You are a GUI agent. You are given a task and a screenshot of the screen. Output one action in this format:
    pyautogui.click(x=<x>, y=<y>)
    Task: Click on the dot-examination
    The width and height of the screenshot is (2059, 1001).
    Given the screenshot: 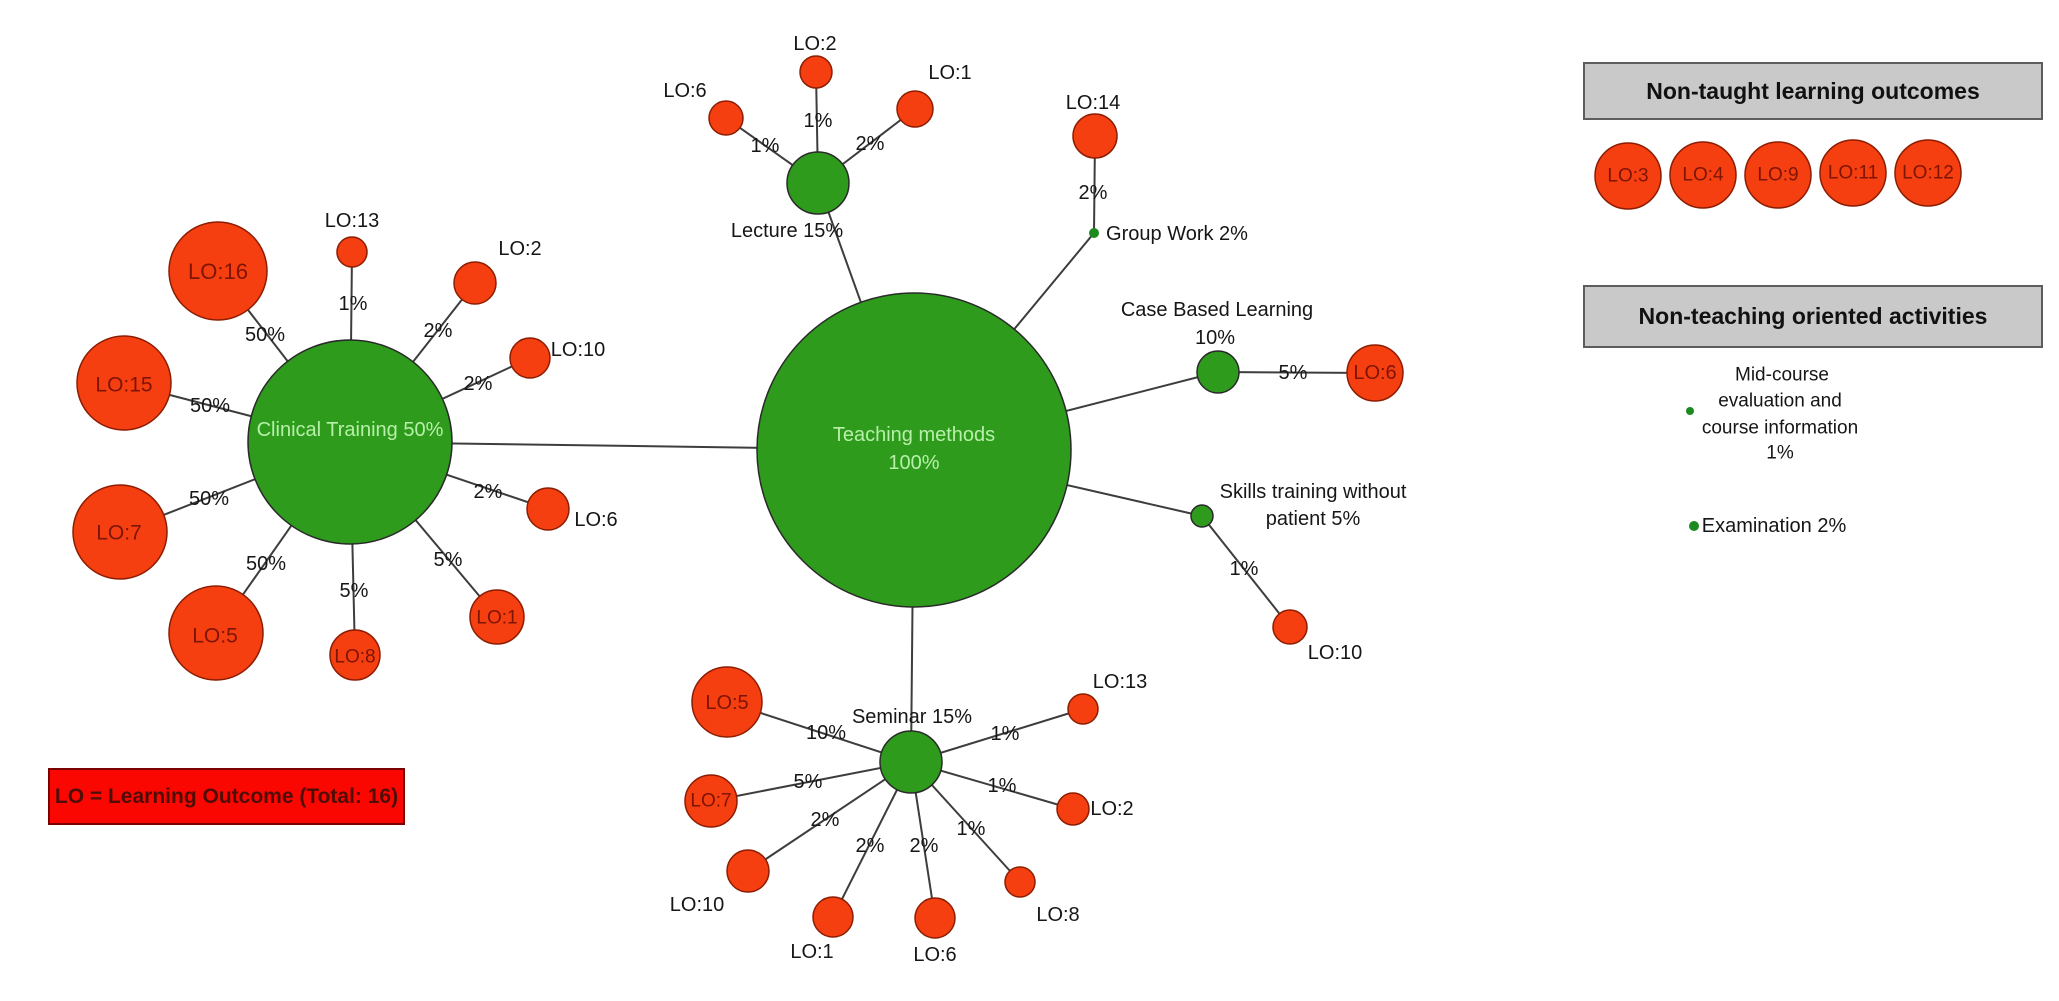 What is the action you would take?
    pyautogui.click(x=1694, y=526)
    